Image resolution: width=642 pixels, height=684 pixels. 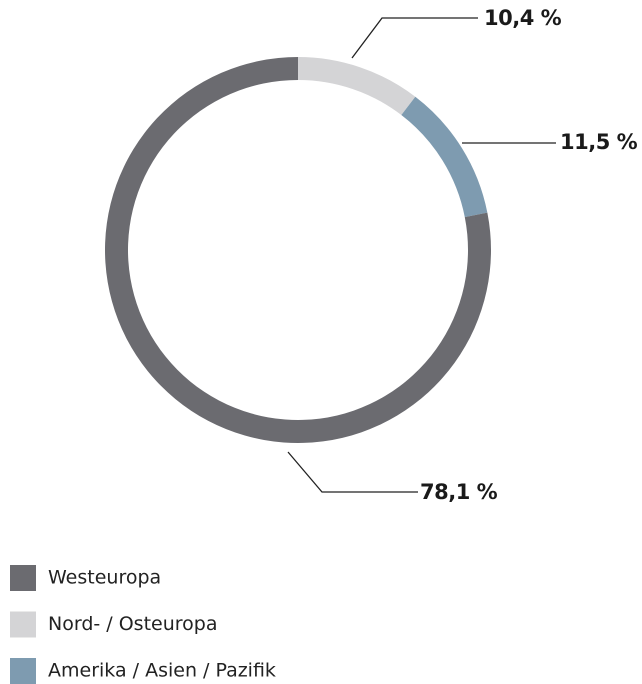 What do you see at coordinates (162, 671) in the screenshot?
I see `legend-label: Amerika / Asien / Pazifik` at bounding box center [162, 671].